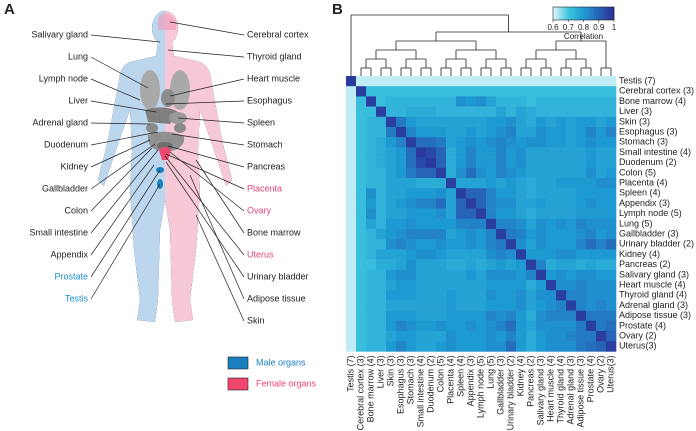  What do you see at coordinates (654, 274) in the screenshot?
I see `row-label: Salivary gland (3)` at bounding box center [654, 274].